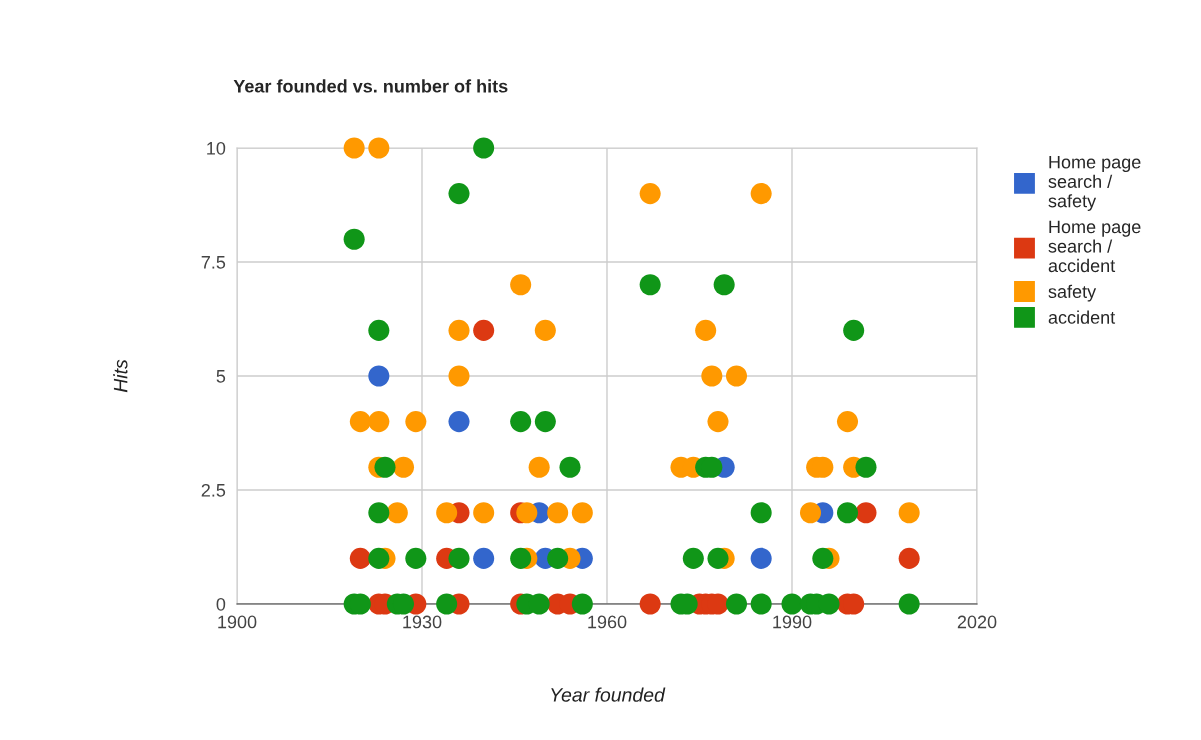  What do you see at coordinates (216, 148) in the screenshot?
I see `y-tick-label: 10` at bounding box center [216, 148].